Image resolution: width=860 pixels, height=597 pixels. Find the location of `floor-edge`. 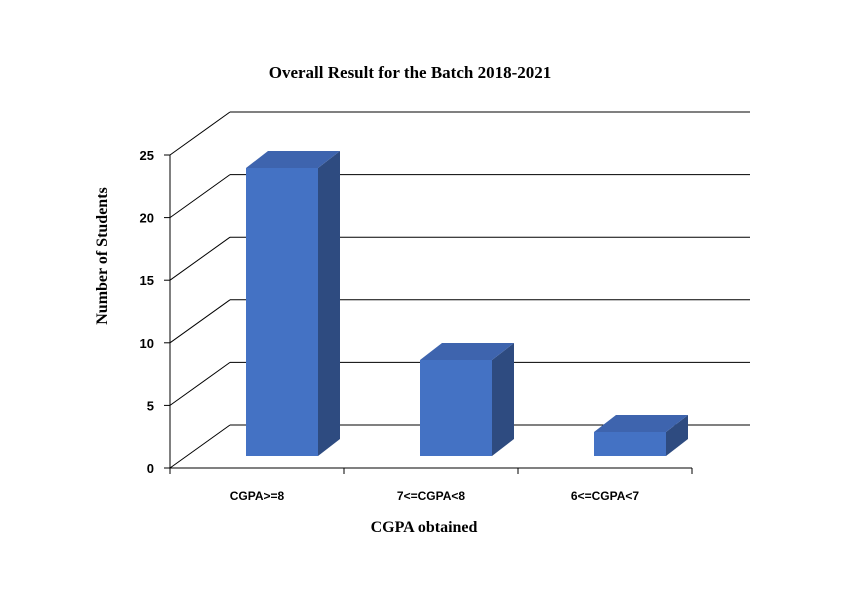

floor-edge is located at coordinates (200, 446).